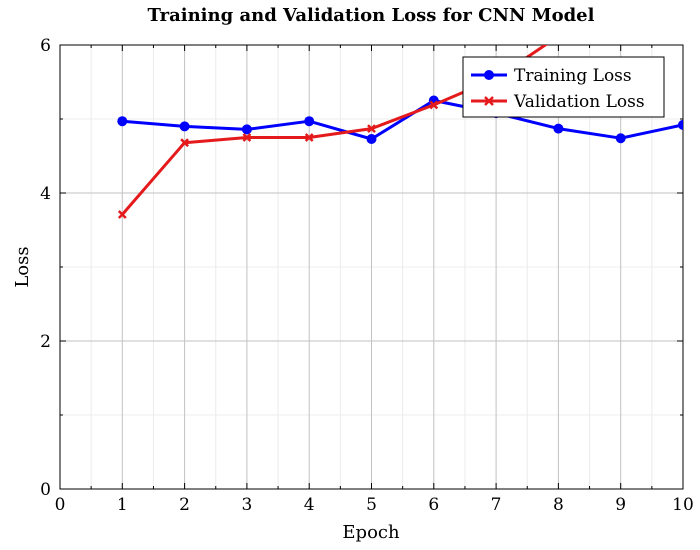  What do you see at coordinates (496, 505) in the screenshot?
I see `x-tick-label: 7` at bounding box center [496, 505].